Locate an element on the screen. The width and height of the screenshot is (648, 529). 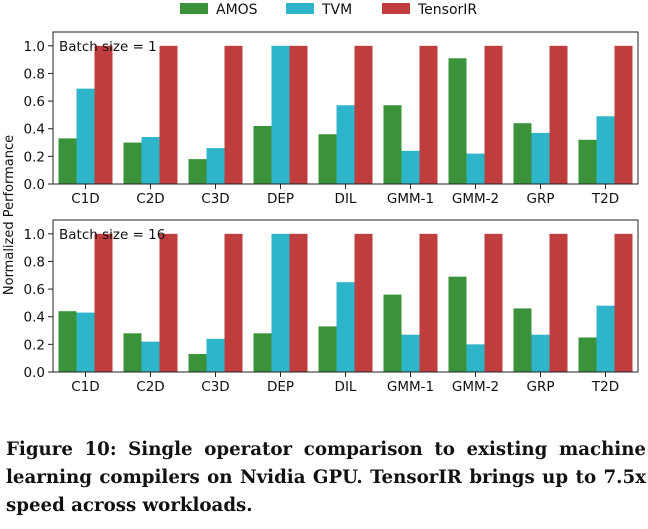
legend-label-tensorir: TensorIR is located at coordinates (447, 10).